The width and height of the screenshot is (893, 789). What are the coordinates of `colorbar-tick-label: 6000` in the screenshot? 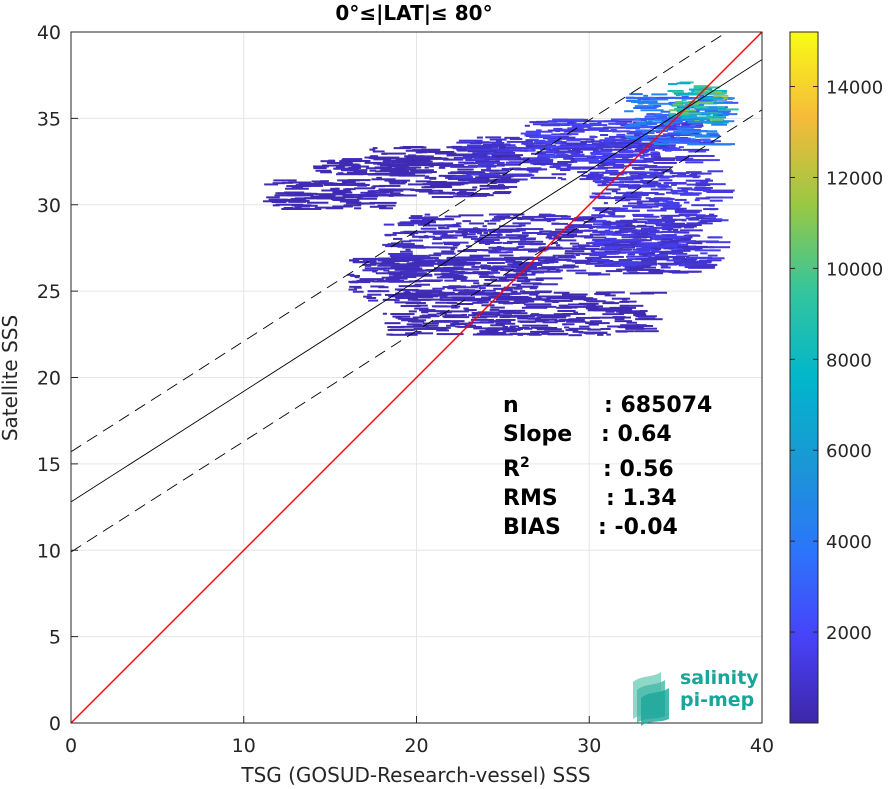 It's located at (849, 451).